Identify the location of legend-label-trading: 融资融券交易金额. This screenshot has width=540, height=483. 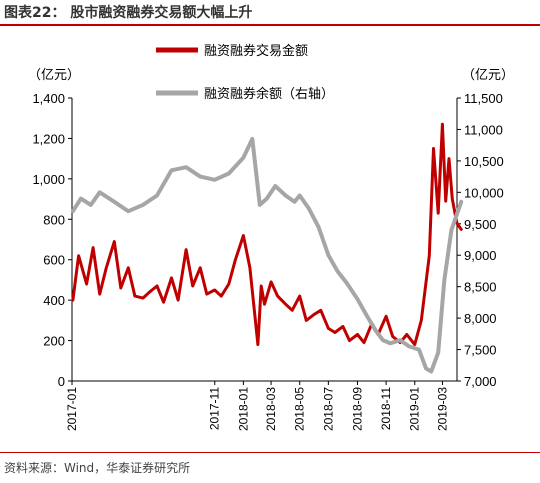
(256, 51).